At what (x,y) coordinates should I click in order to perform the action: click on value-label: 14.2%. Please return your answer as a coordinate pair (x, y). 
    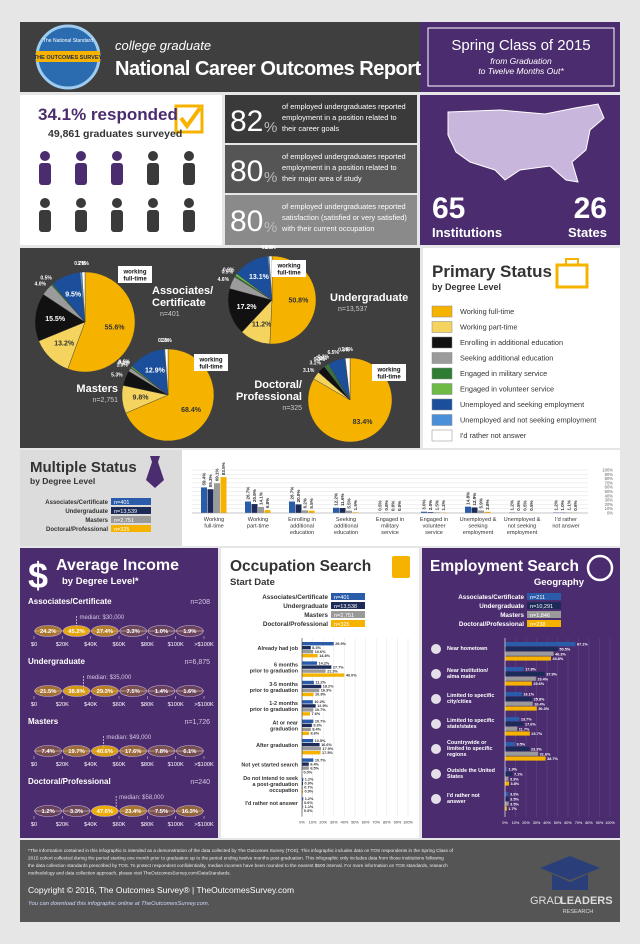
    Looking at the image, I should click on (324, 663).